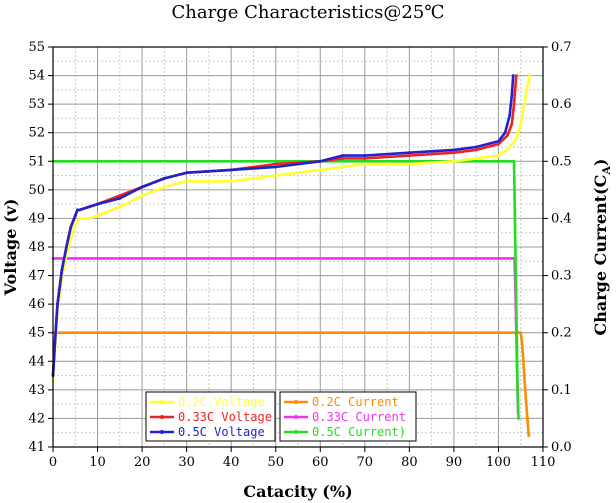 The image size is (616, 503). What do you see at coordinates (355, 402) in the screenshot?
I see `legend-label: 0.2C Current` at bounding box center [355, 402].